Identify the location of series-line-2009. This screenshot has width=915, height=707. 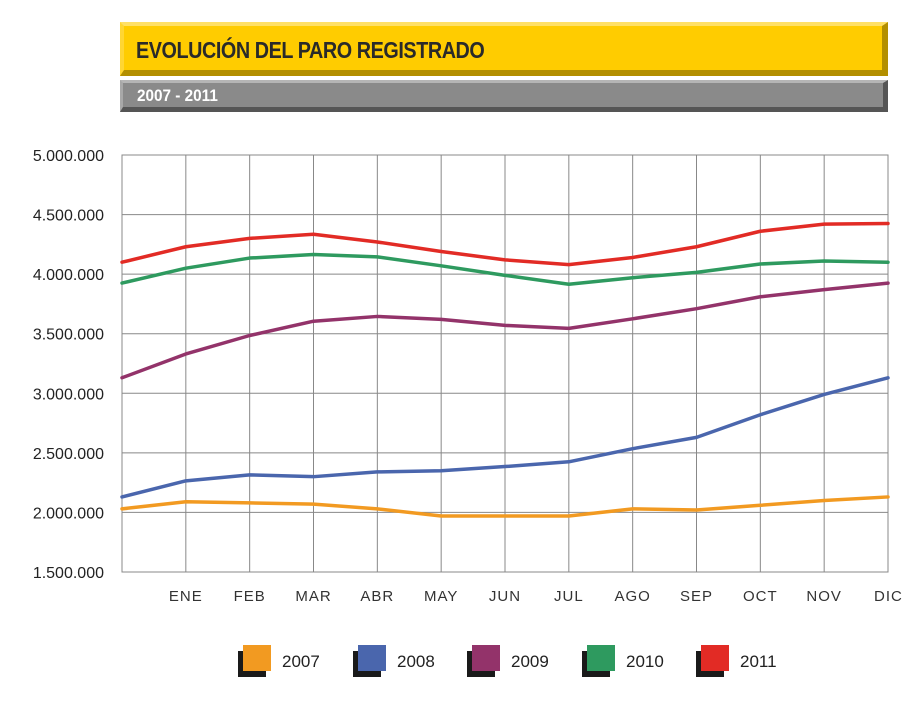
(505, 330).